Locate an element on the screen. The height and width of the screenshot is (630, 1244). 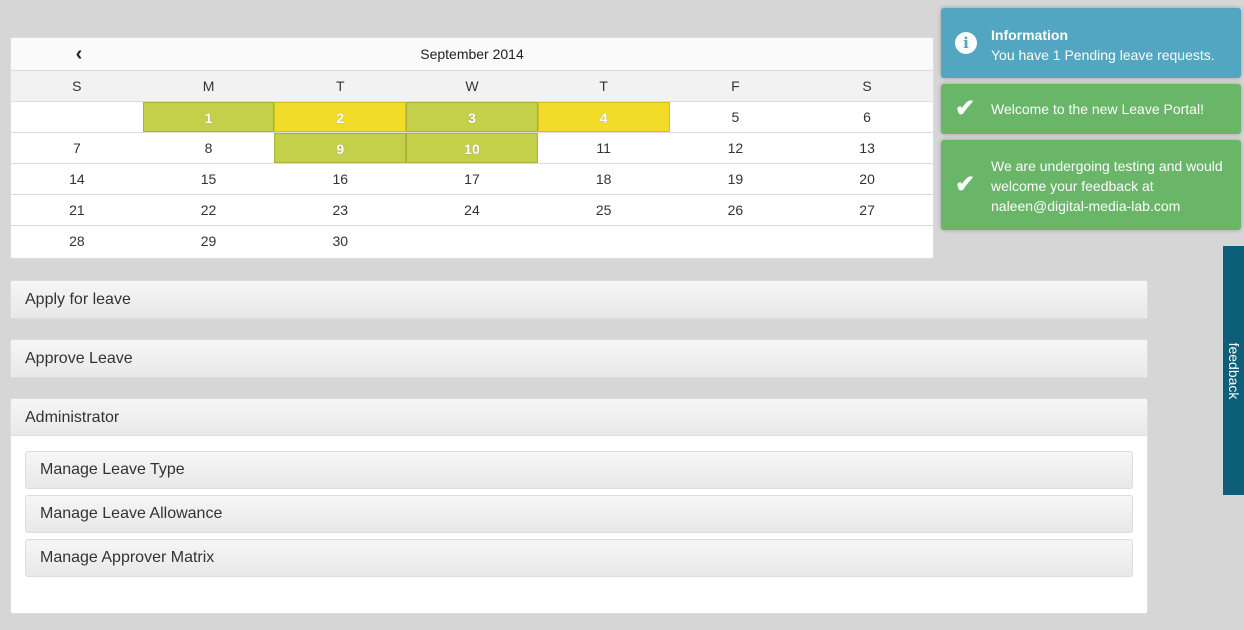
calendar-day: 25 is located at coordinates (603, 210).